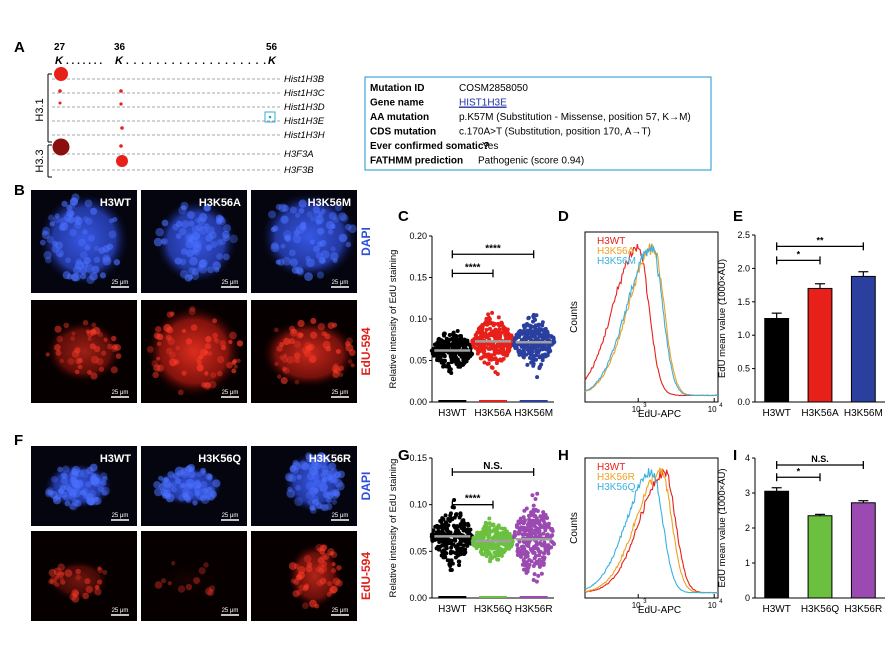 Image resolution: width=891 pixels, height=648 pixels. What do you see at coordinates (60, 47) in the screenshot?
I see `position-27: 27` at bounding box center [60, 47].